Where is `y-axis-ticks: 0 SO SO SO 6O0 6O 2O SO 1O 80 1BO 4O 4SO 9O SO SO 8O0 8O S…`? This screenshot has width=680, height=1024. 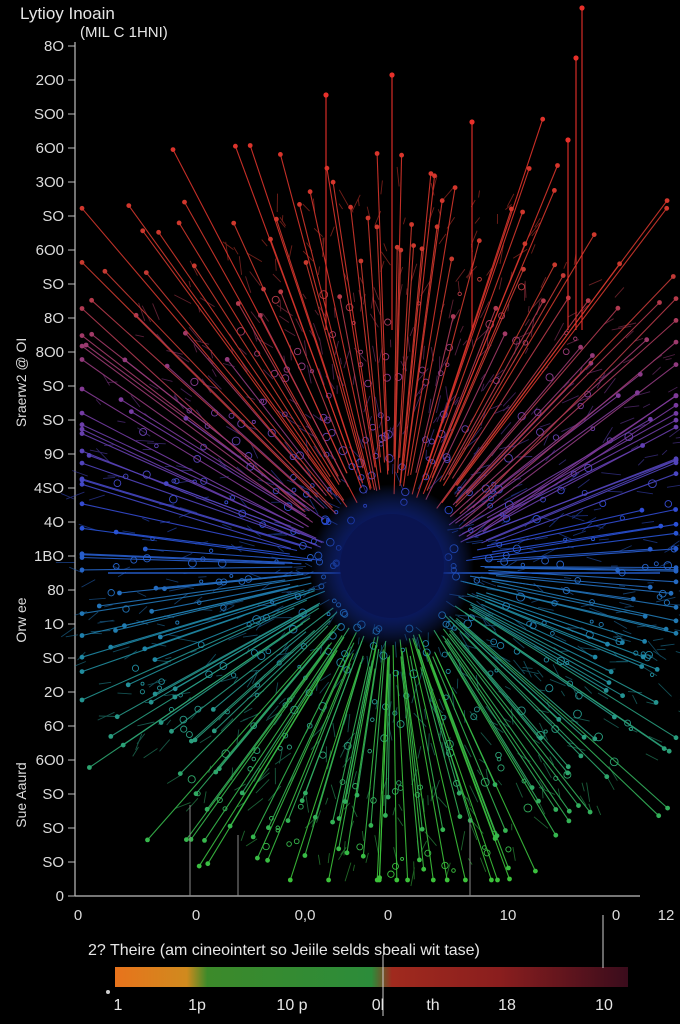
y-axis-ticks: 0 SO SO SO 6O0 6O 2O SO 1O 80 1BO 4O 4SO 9O SO SO 8O0 8O S… is located at coordinates (54, 471).